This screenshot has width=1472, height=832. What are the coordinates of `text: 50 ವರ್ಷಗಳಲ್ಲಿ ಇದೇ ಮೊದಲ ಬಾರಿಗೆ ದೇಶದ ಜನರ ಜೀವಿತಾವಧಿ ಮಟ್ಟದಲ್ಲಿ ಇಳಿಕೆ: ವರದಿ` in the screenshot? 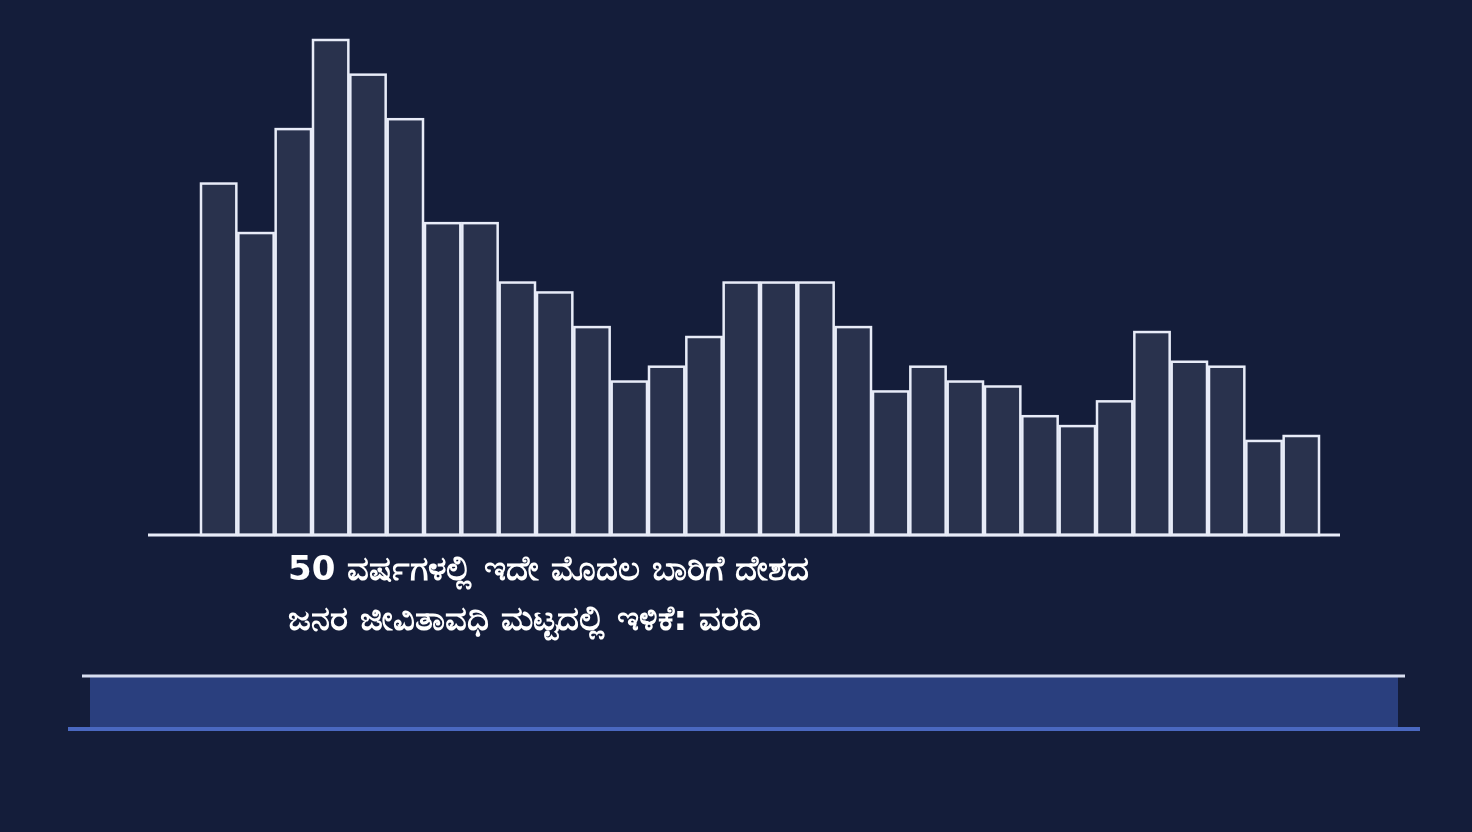 It's located at (549, 594).